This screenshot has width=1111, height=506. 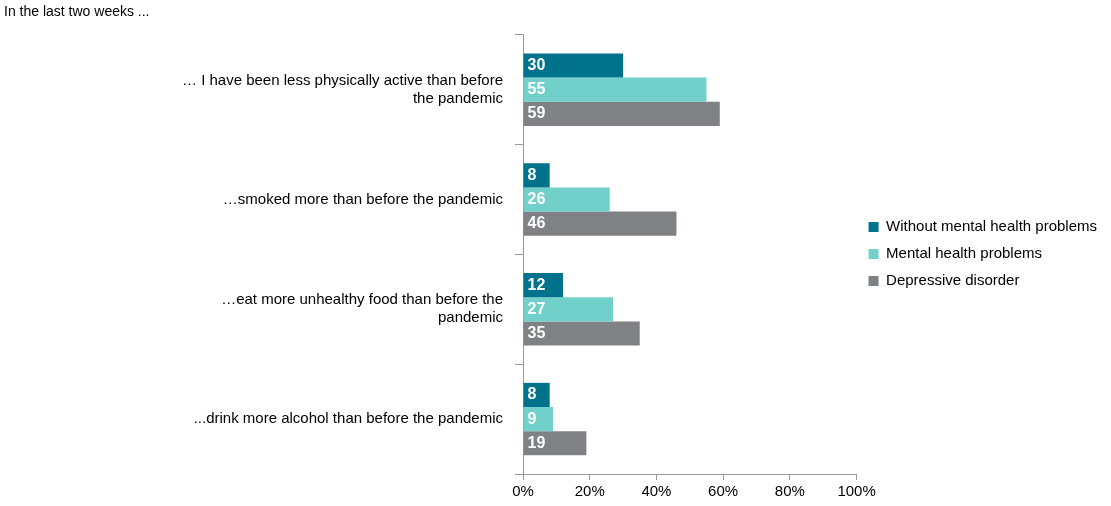 What do you see at coordinates (363, 198) in the screenshot?
I see `y-tick-label: …smoked more than before the pandemic` at bounding box center [363, 198].